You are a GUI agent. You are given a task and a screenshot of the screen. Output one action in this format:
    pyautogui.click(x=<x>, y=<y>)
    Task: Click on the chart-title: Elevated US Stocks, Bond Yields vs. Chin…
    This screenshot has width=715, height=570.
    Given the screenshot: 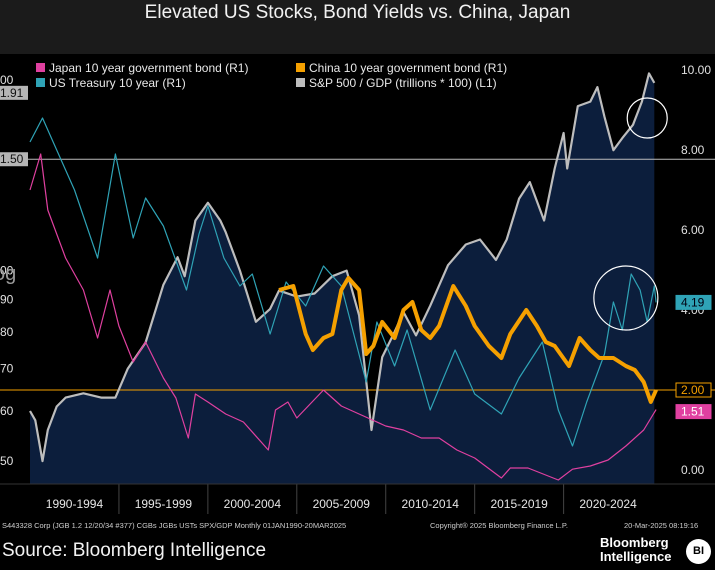 What is the action you would take?
    pyautogui.click(x=357, y=12)
    